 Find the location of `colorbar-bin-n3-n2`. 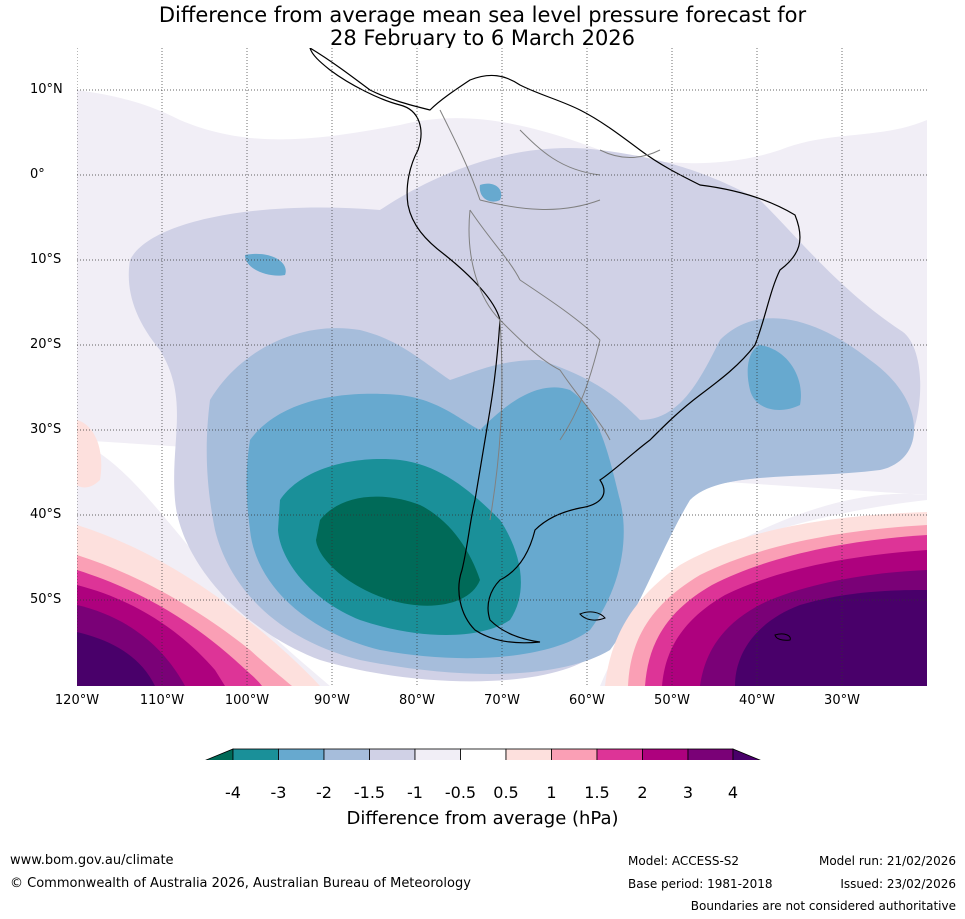

colorbar-bin-n3-n2 is located at coordinates (301, 754).